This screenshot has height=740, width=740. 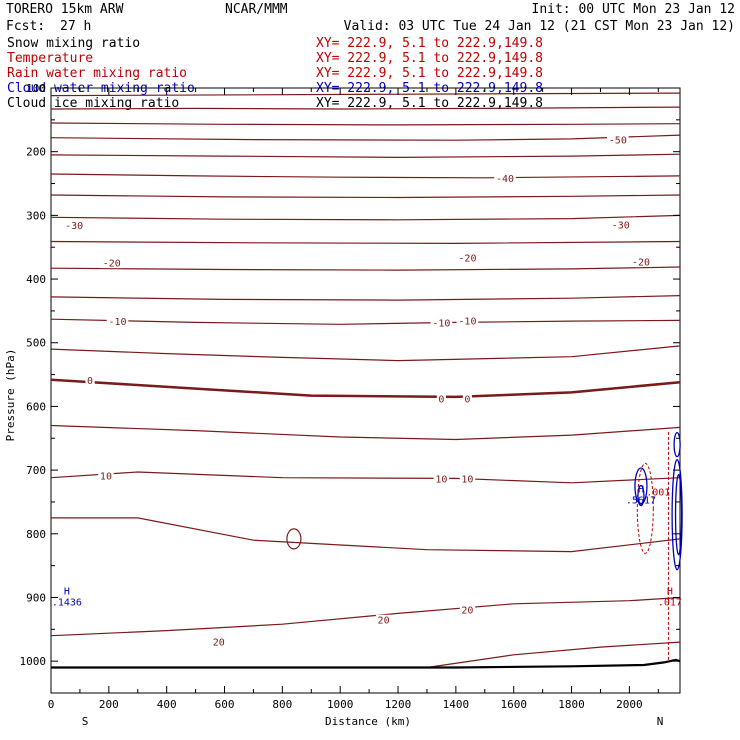 I want to click on x-tick-label: 1000, so click(x=340, y=704).